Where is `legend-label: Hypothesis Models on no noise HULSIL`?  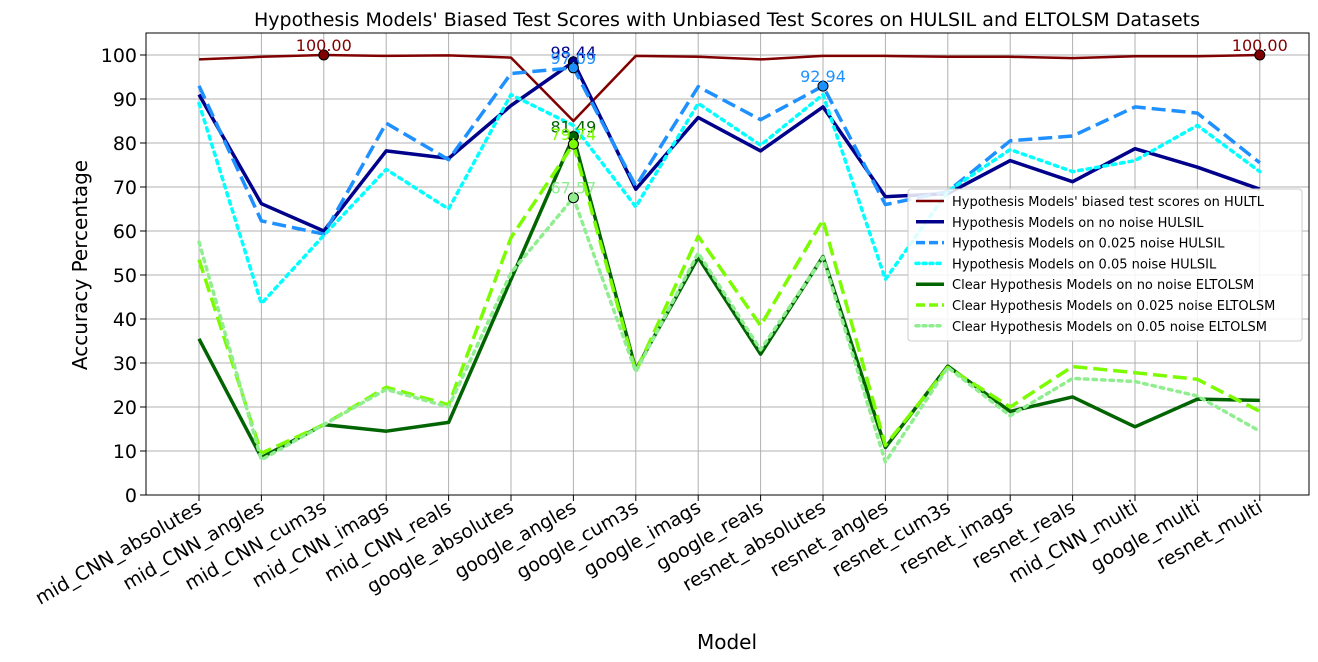 legend-label: Hypothesis Models on no noise HULSIL is located at coordinates (1078, 223).